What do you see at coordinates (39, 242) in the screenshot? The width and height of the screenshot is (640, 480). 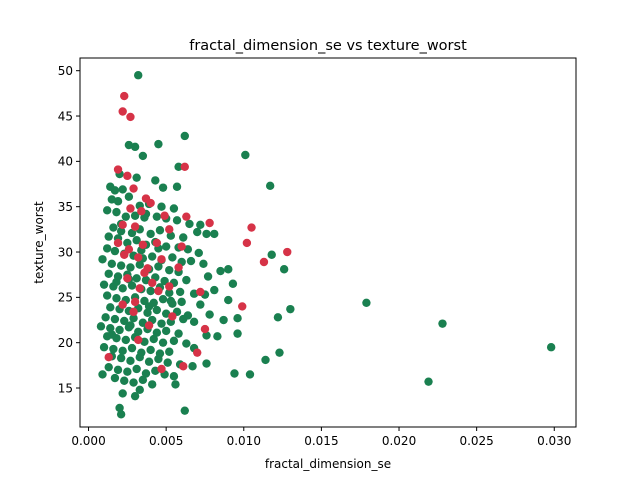 I see `y-axis-label: texture_worst` at bounding box center [39, 242].